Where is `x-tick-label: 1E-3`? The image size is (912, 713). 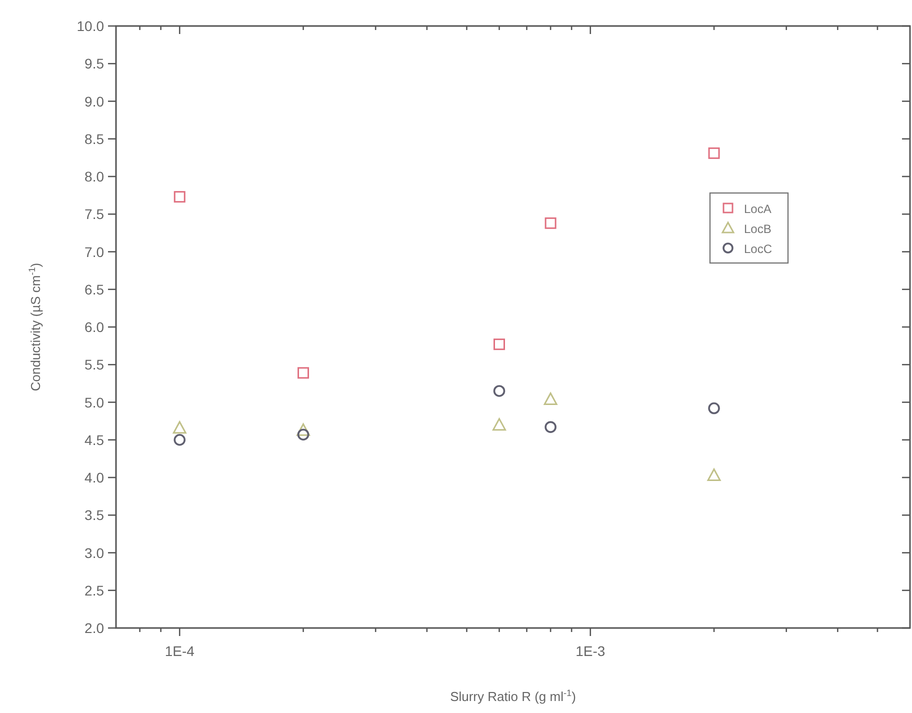
x-tick-label: 1E-3 is located at coordinates (591, 651).